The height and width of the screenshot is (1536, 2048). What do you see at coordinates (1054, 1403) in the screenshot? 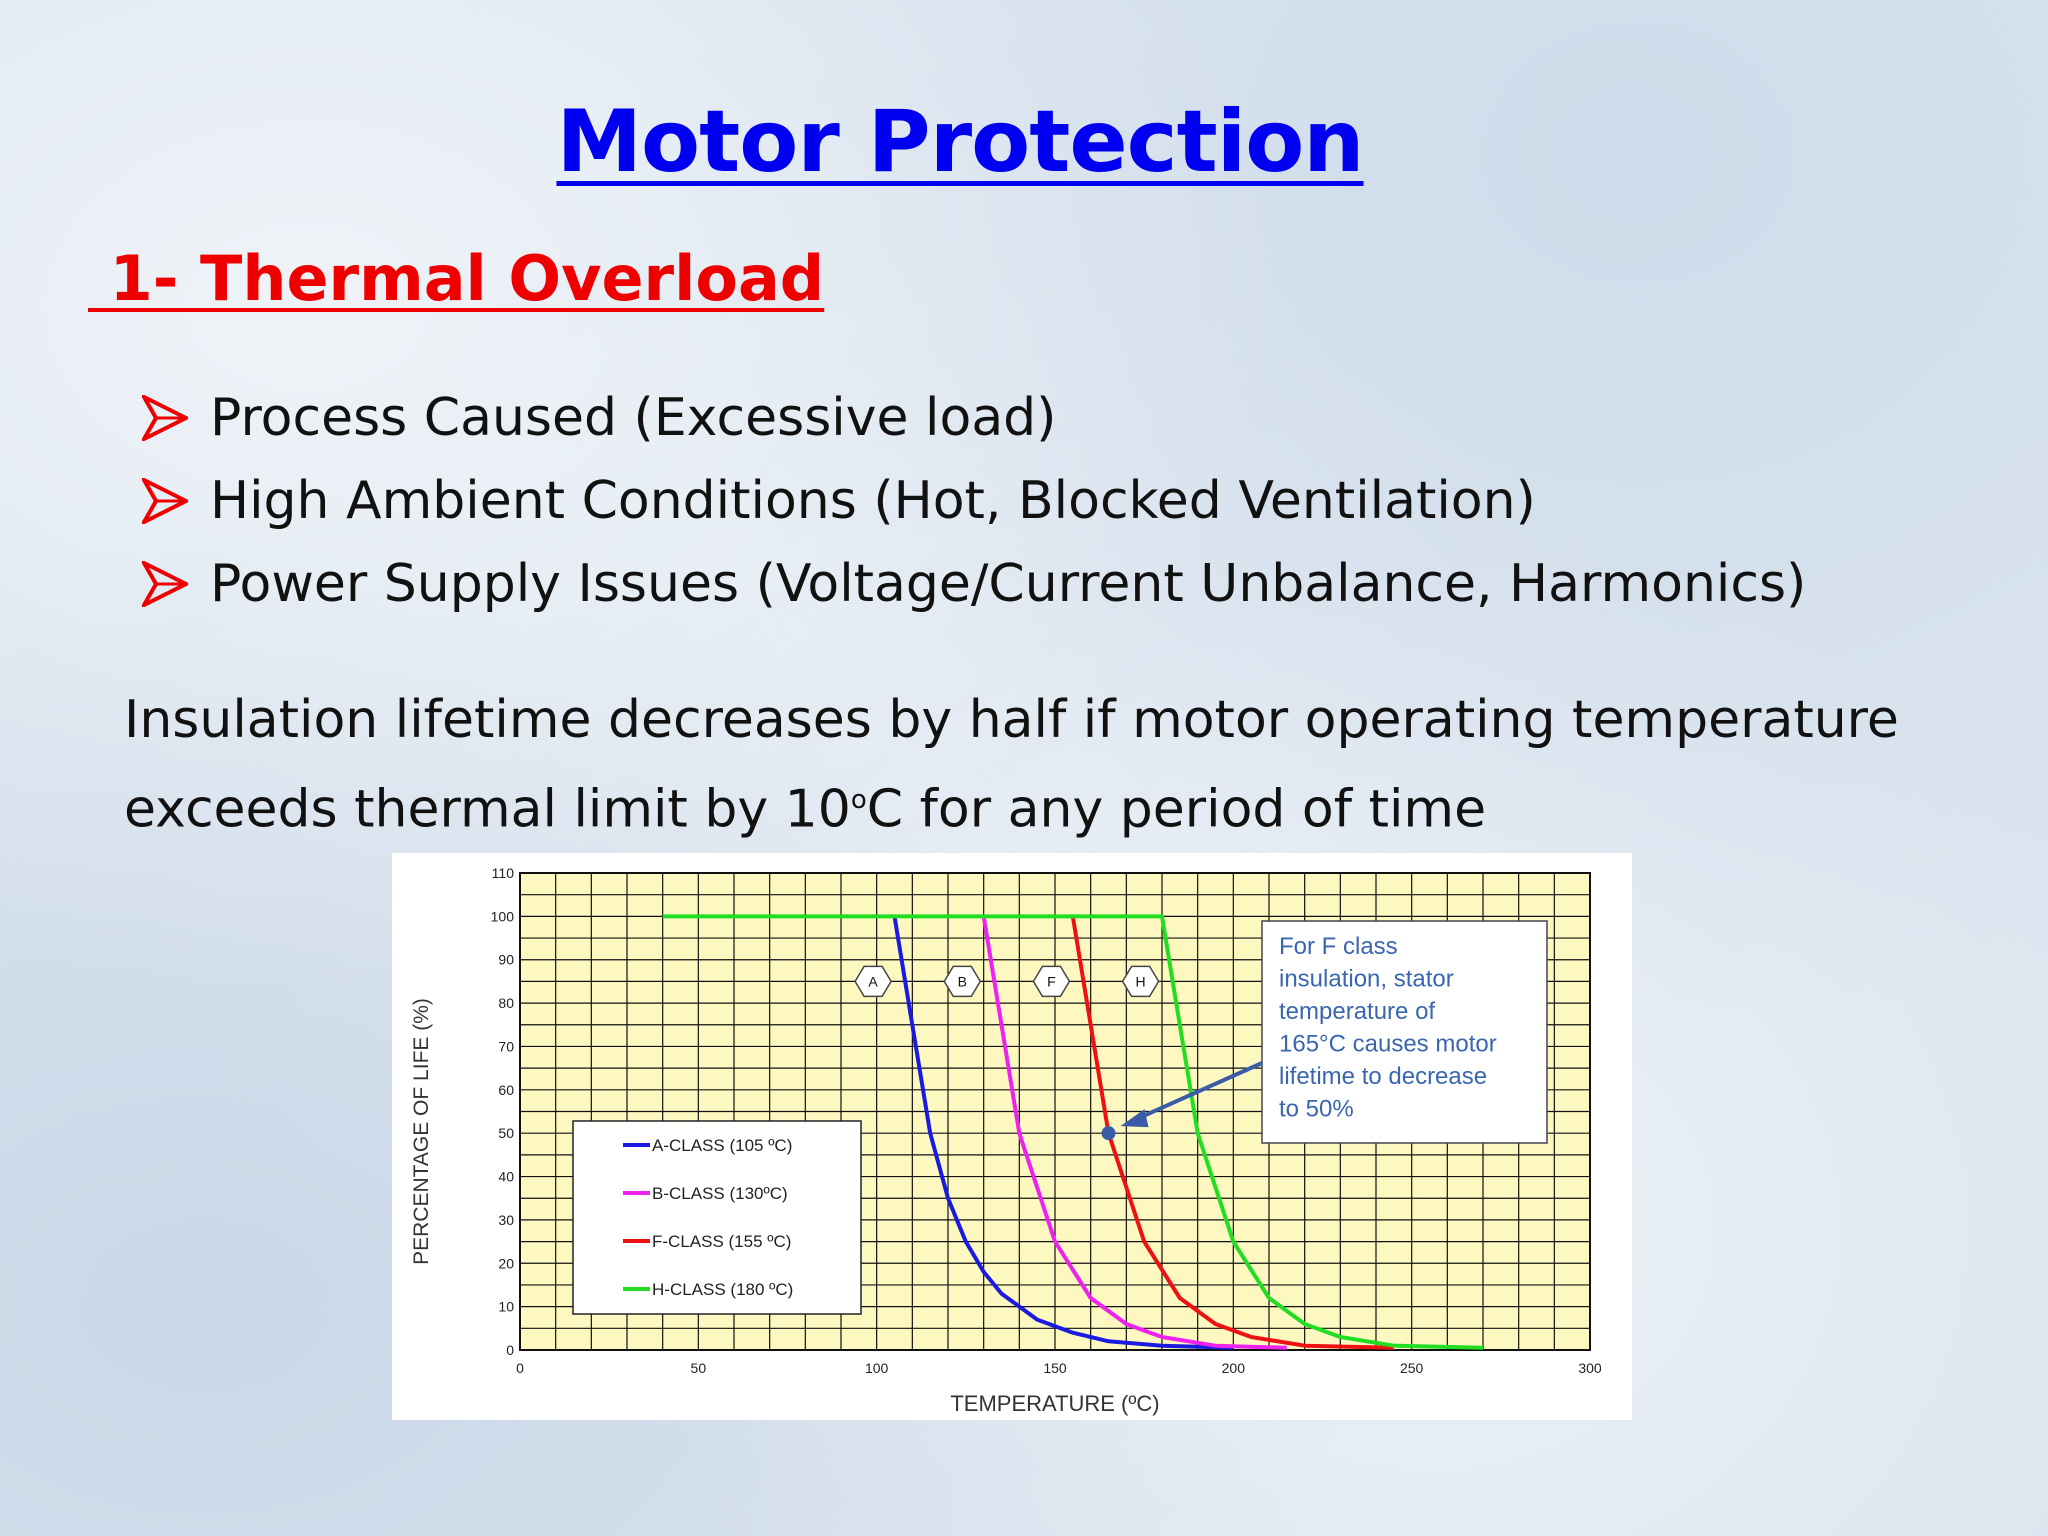
I see `x-axis-label: TEMPERATURE (ºC)` at bounding box center [1054, 1403].